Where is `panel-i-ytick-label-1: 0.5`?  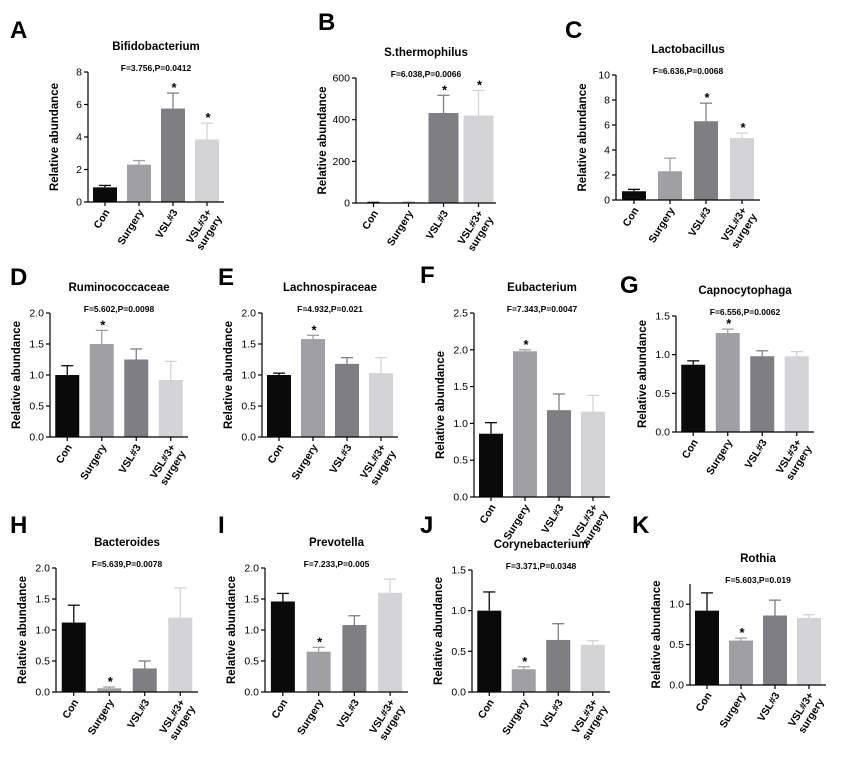
panel-i-ytick-label-1: 0.5 is located at coordinates (251, 662).